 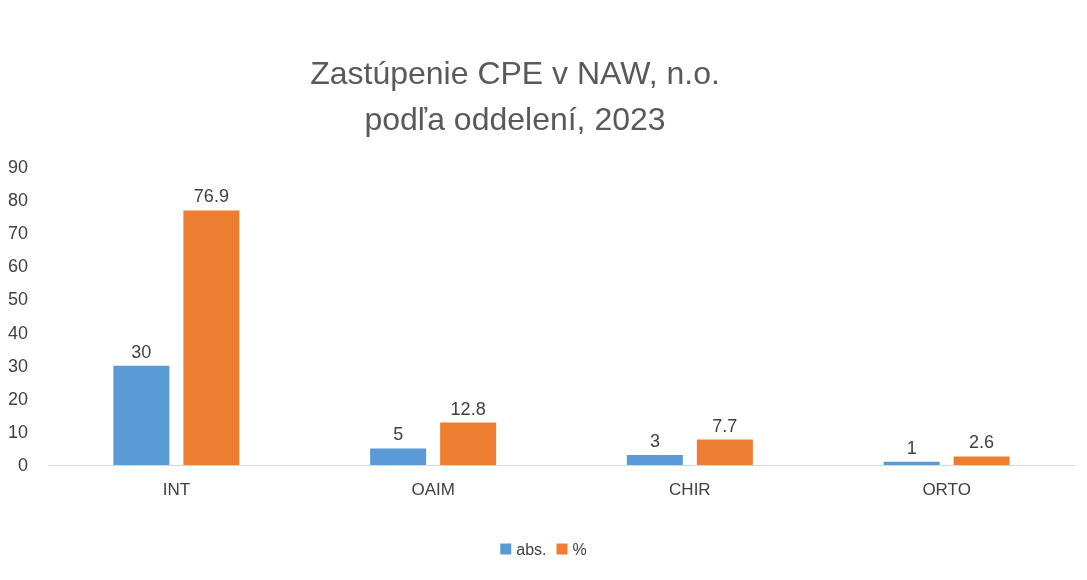 What do you see at coordinates (17, 167) in the screenshot?
I see `y-tick-label: 90` at bounding box center [17, 167].